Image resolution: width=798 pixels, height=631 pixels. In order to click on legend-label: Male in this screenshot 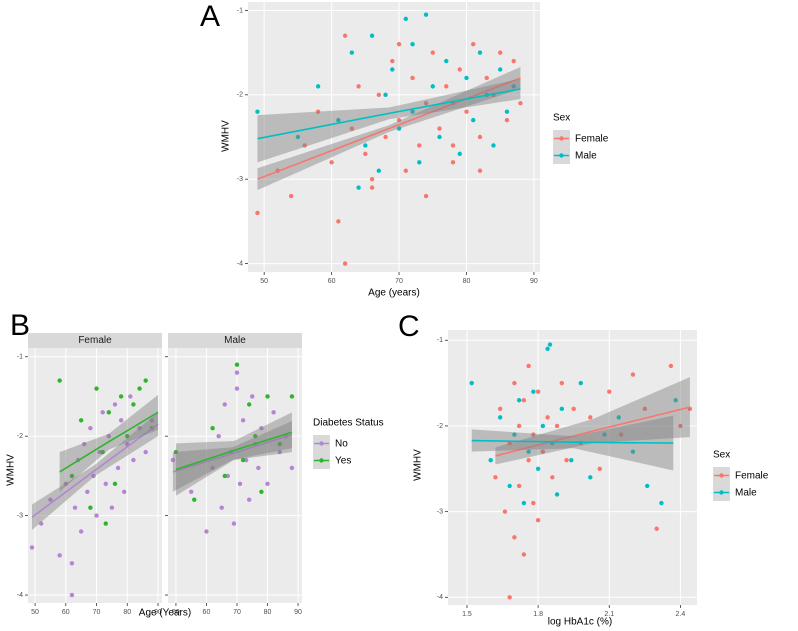, I will do `click(586, 156)`.